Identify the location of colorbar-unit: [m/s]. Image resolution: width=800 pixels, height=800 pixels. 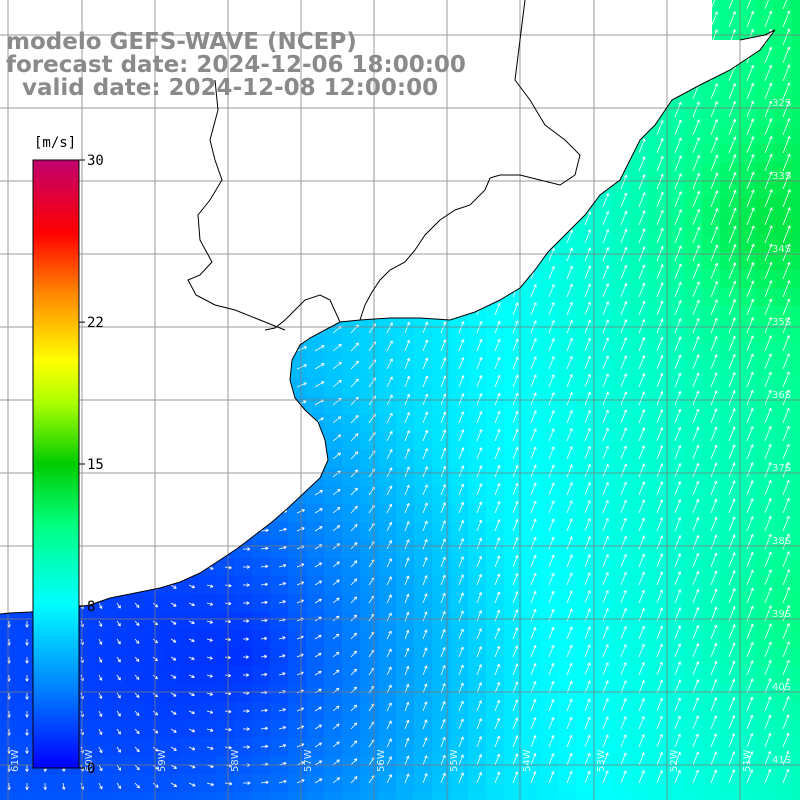
(55, 143).